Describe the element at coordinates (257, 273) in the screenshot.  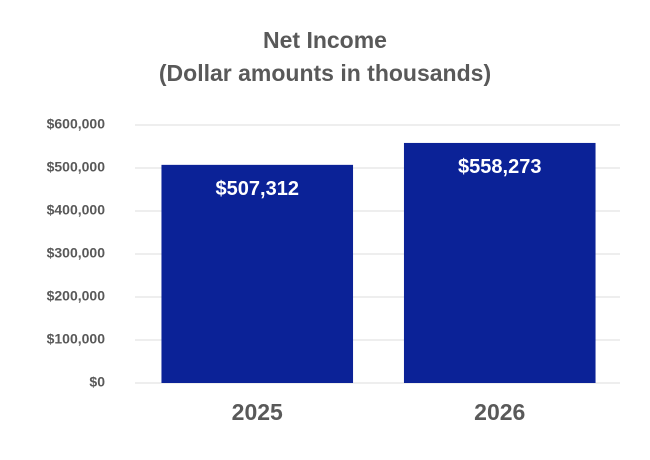
I see `bar` at that location.